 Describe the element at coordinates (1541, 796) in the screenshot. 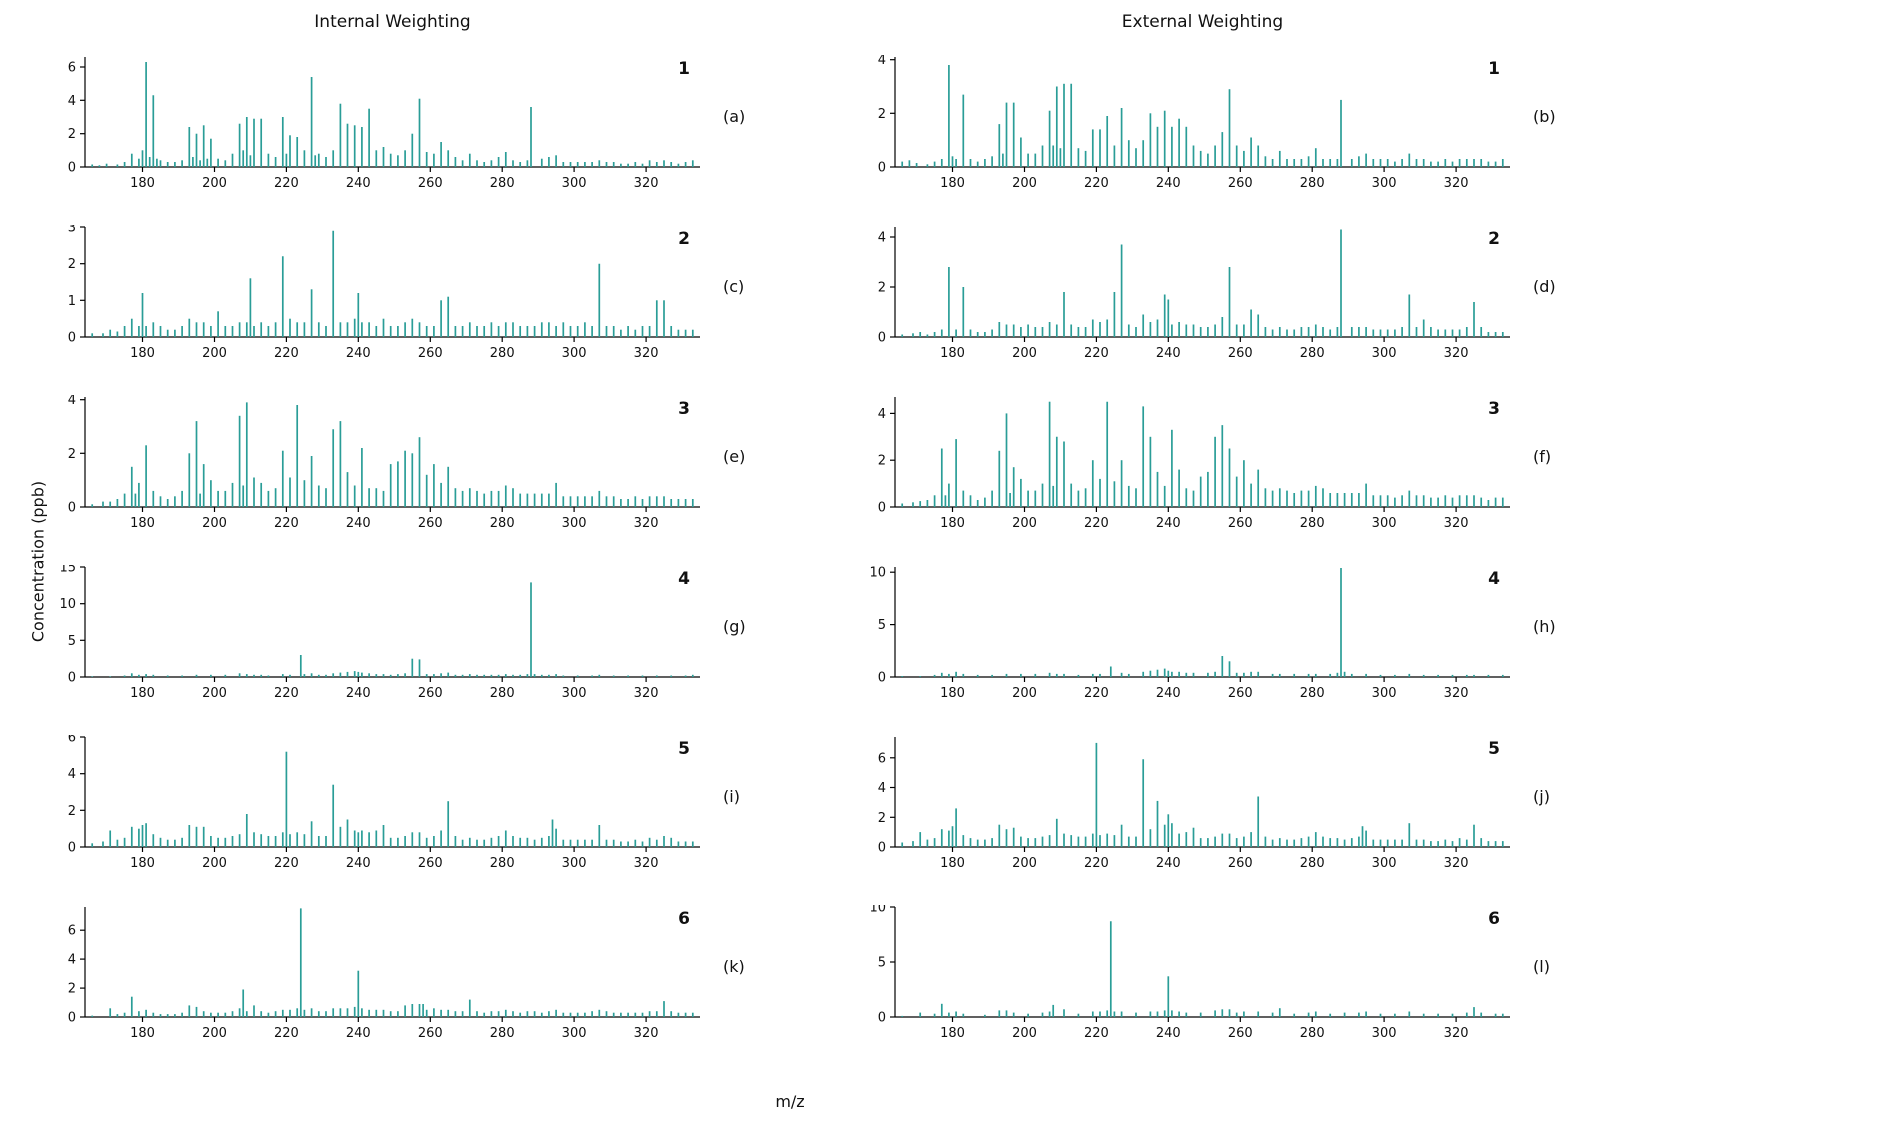

I see `panel-letter: (j)` at that location.